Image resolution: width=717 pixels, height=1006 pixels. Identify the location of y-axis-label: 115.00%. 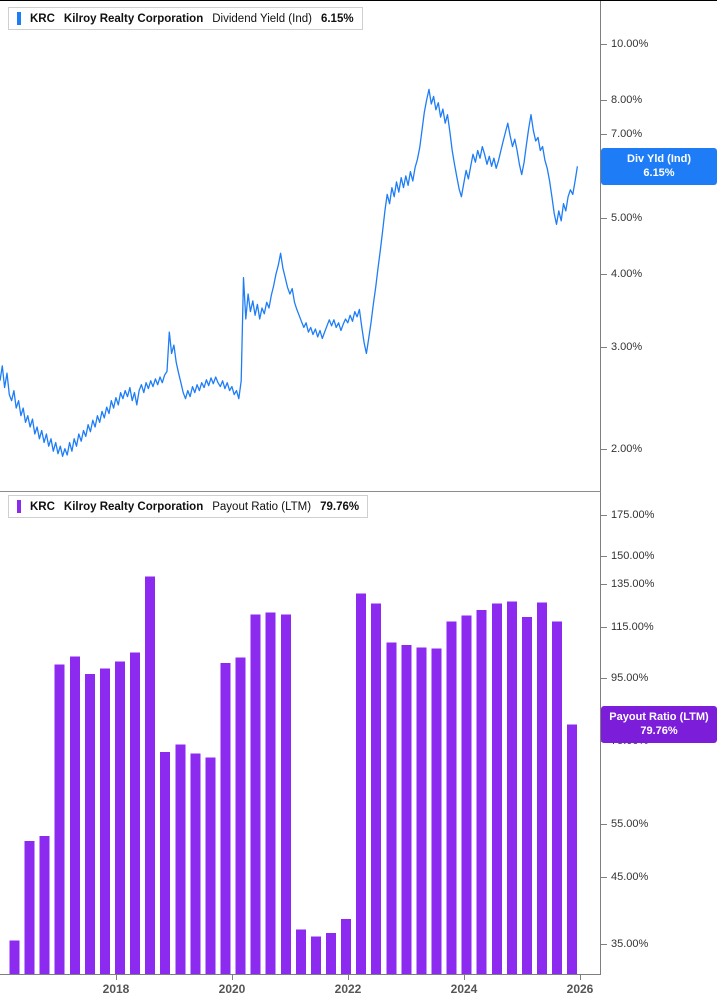
(632, 627).